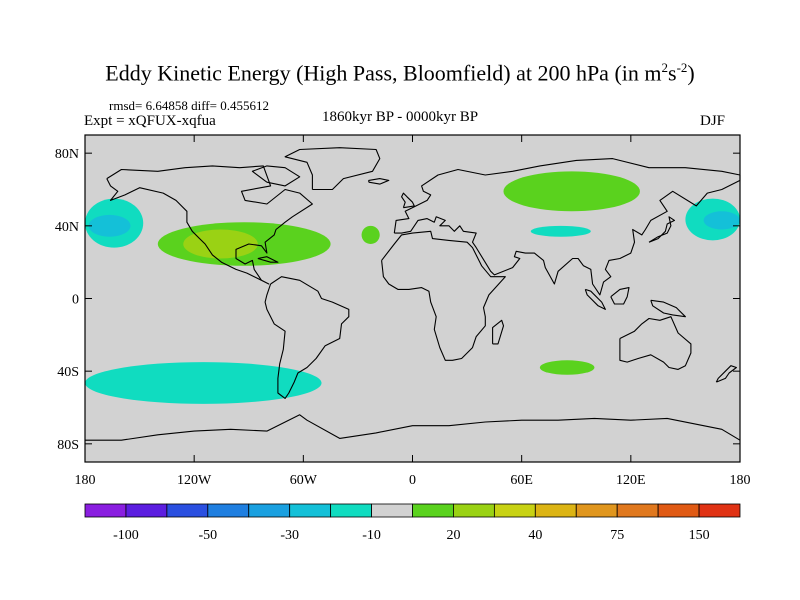 The height and width of the screenshot is (600, 800). Describe the element at coordinates (413, 427) in the screenshot. I see `coast-antarctica` at that location.